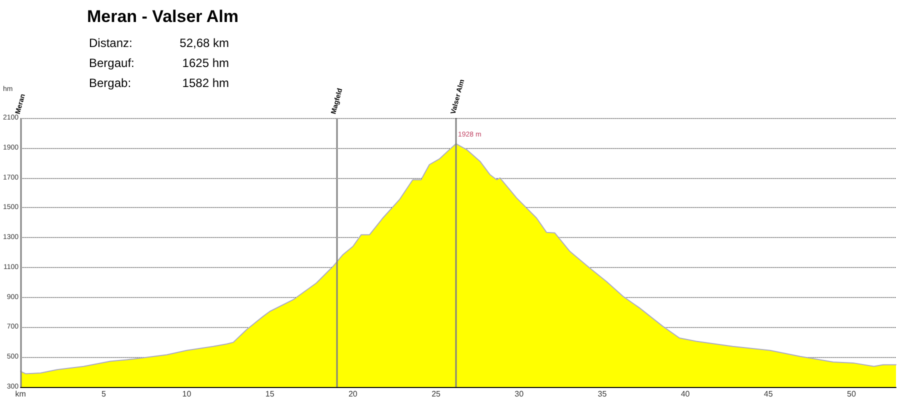 This screenshot has height=398, width=900. Describe the element at coordinates (685, 394) in the screenshot. I see `x-tick-label: 40` at that location.